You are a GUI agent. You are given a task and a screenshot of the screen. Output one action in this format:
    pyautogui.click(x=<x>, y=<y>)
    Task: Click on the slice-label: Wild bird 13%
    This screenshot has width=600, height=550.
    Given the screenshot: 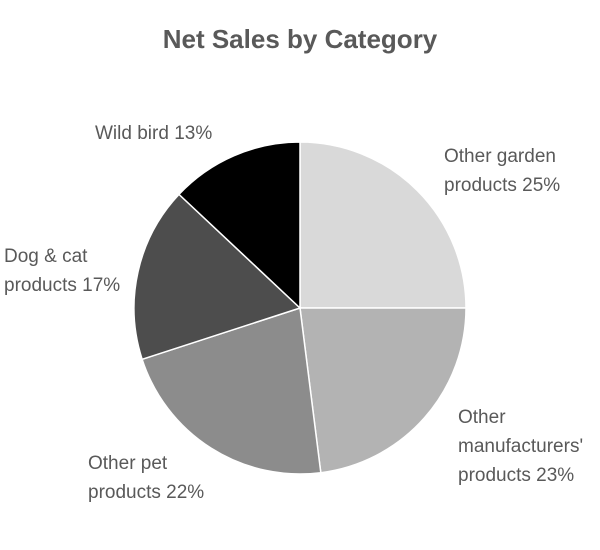 What is the action you would take?
    pyautogui.click(x=195, y=133)
    